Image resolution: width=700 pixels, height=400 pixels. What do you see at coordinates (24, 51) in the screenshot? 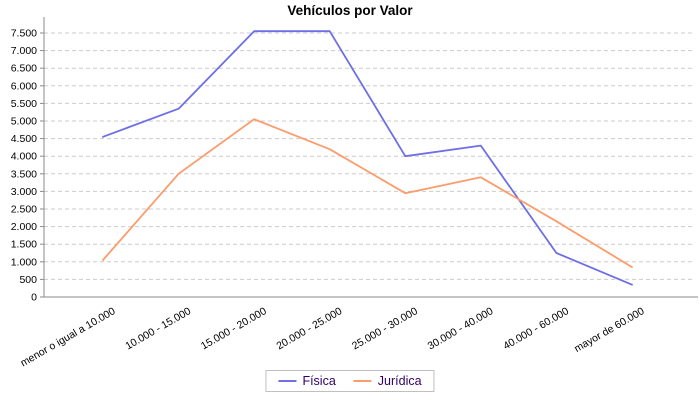
I see `svg-text: 7.000` at bounding box center [24, 51].